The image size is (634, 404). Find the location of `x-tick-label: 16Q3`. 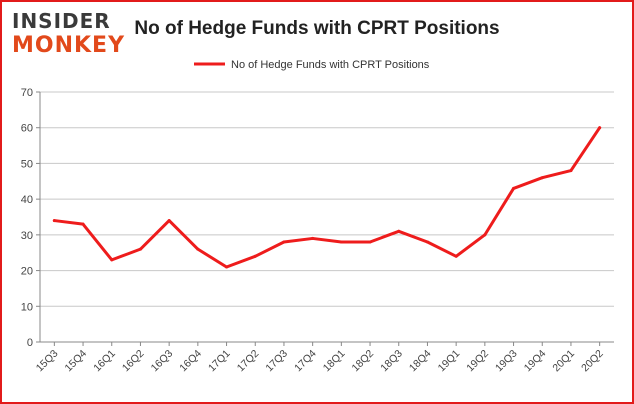

x-tick-label: 16Q3 is located at coordinates (162, 361).